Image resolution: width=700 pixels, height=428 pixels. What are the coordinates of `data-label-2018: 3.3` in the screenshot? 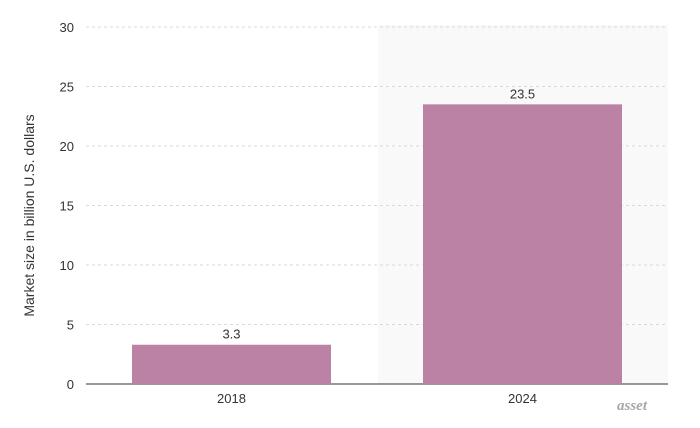 It's located at (231, 334).